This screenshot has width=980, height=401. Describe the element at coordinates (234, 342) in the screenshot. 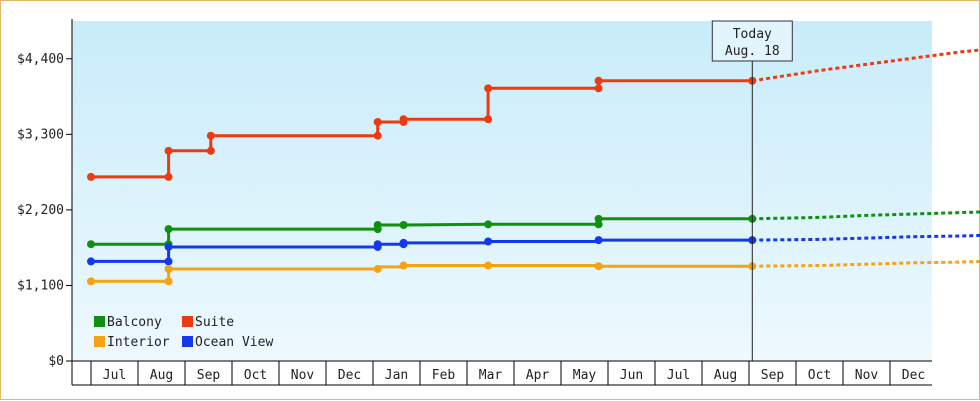

I see `legend-label: Ocean View` at that location.